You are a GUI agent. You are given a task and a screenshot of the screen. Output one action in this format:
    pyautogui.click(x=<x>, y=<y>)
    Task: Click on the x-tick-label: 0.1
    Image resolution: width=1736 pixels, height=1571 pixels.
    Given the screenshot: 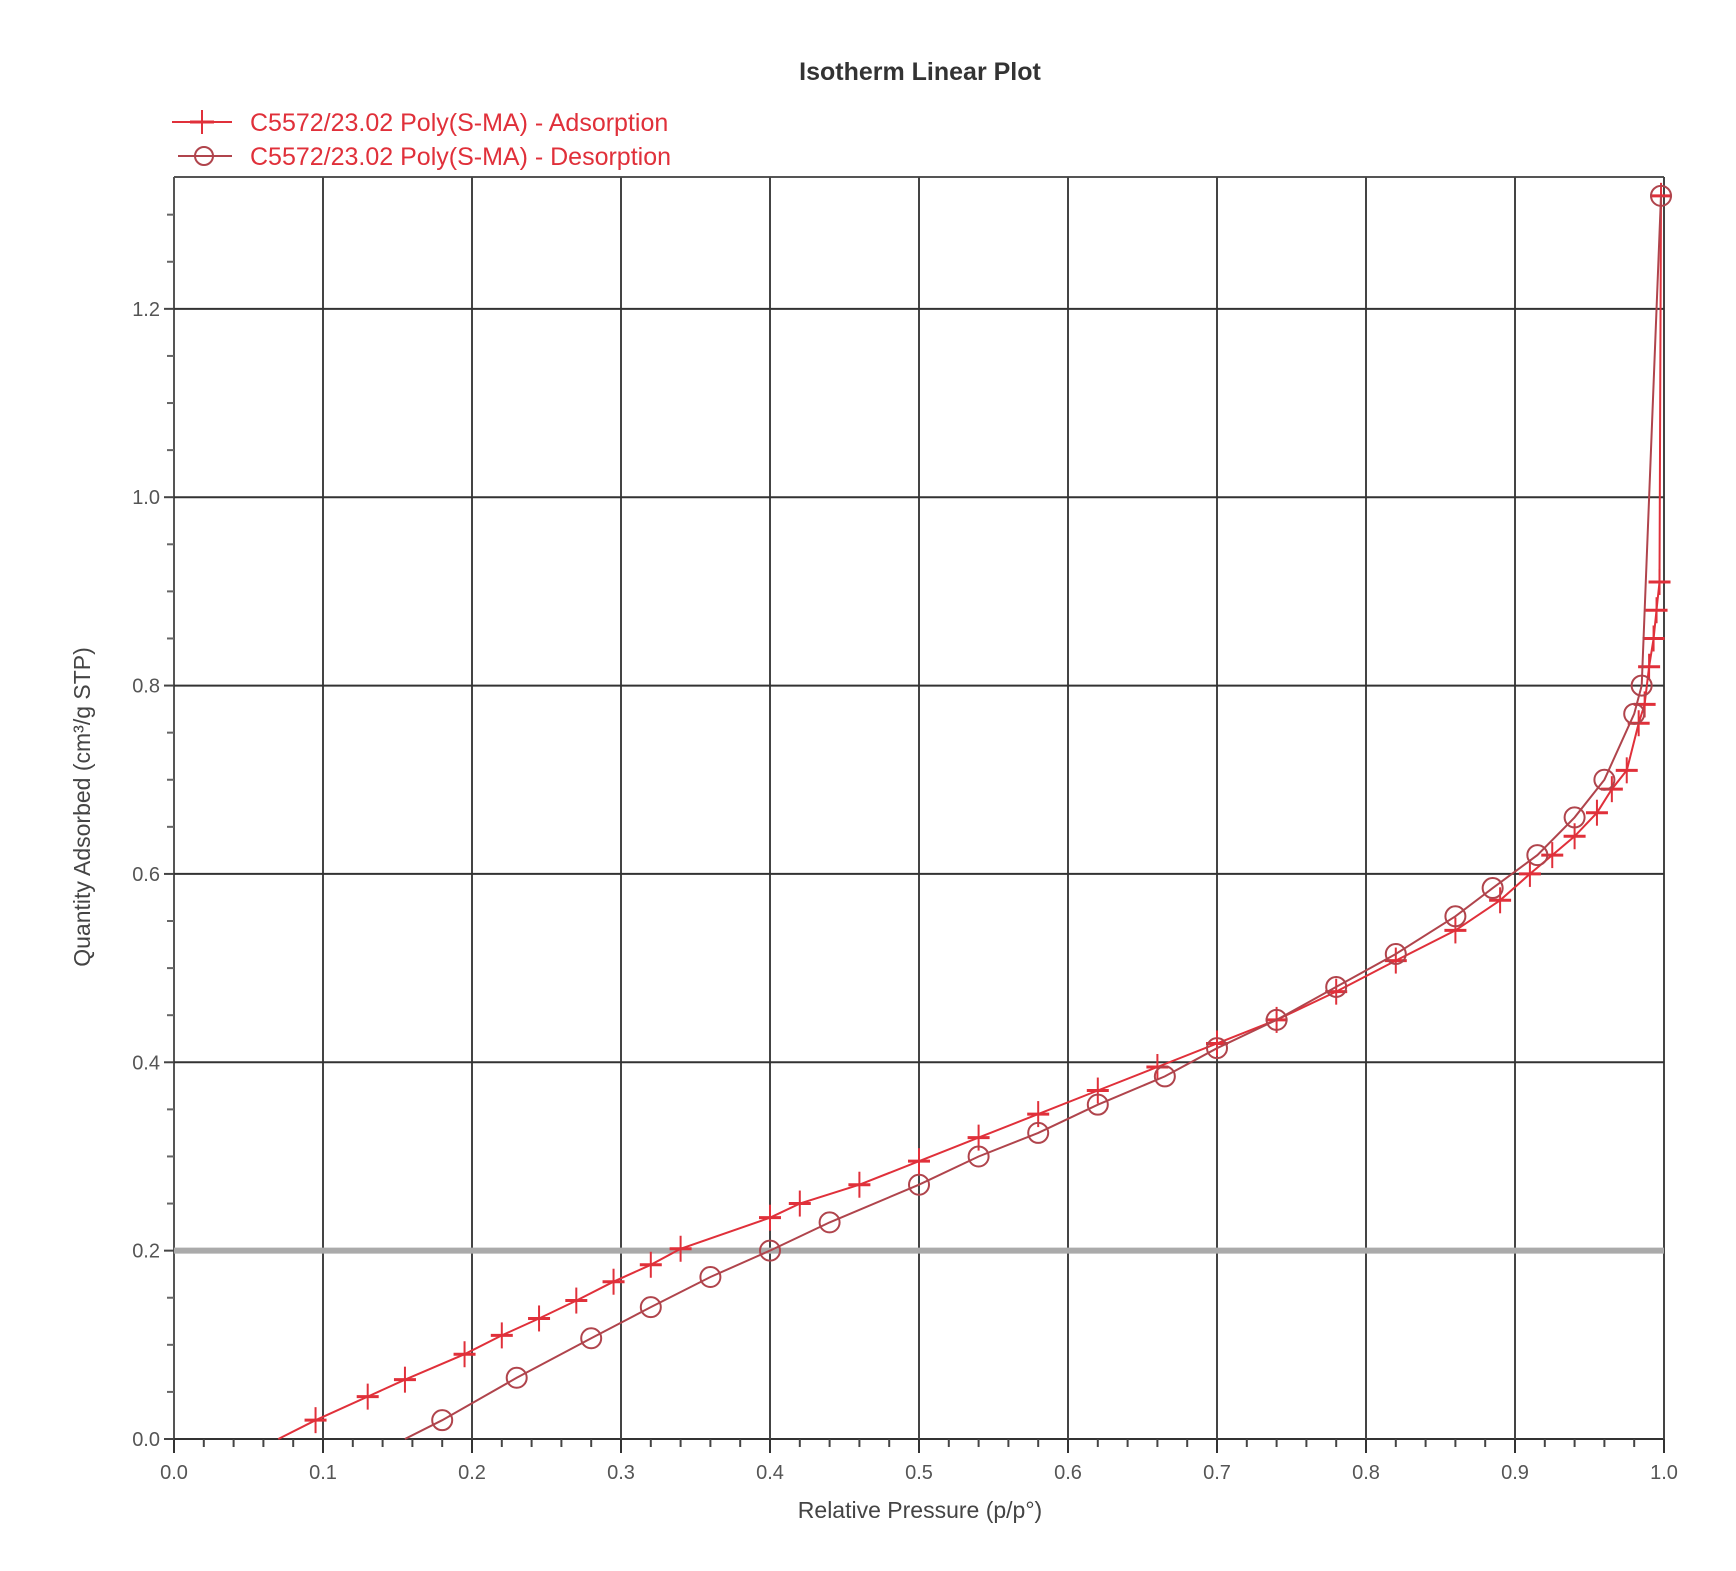 What is the action you would take?
    pyautogui.click(x=323, y=1473)
    